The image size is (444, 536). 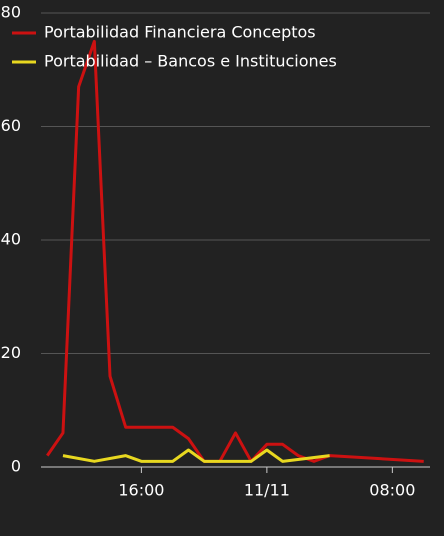 What do you see at coordinates (16, 466) in the screenshot?
I see `y-tick-label: 0` at bounding box center [16, 466].